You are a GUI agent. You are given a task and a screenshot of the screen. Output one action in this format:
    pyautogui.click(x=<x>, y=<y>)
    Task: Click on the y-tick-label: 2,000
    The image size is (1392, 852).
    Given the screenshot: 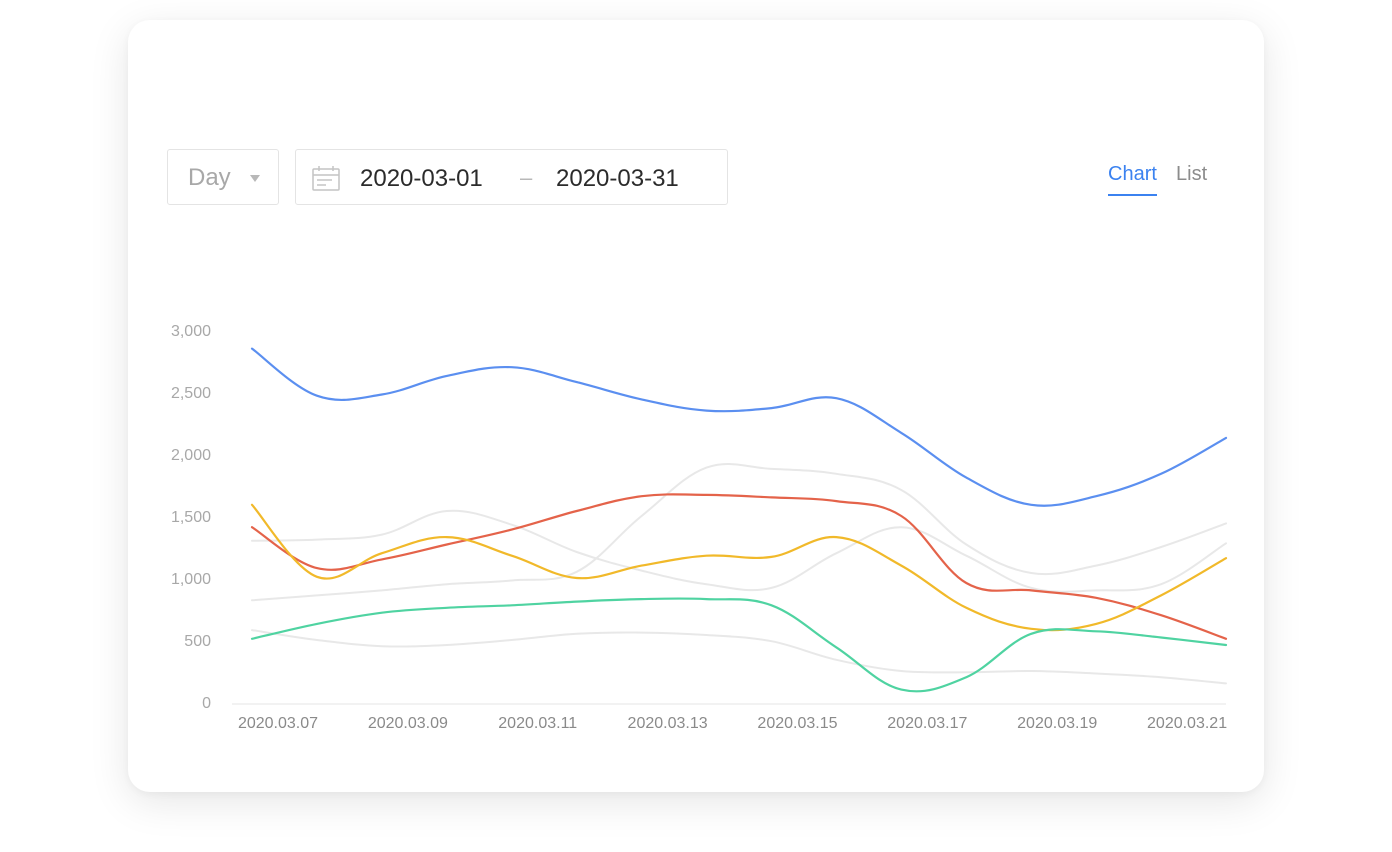 What is the action you would take?
    pyautogui.click(x=191, y=455)
    